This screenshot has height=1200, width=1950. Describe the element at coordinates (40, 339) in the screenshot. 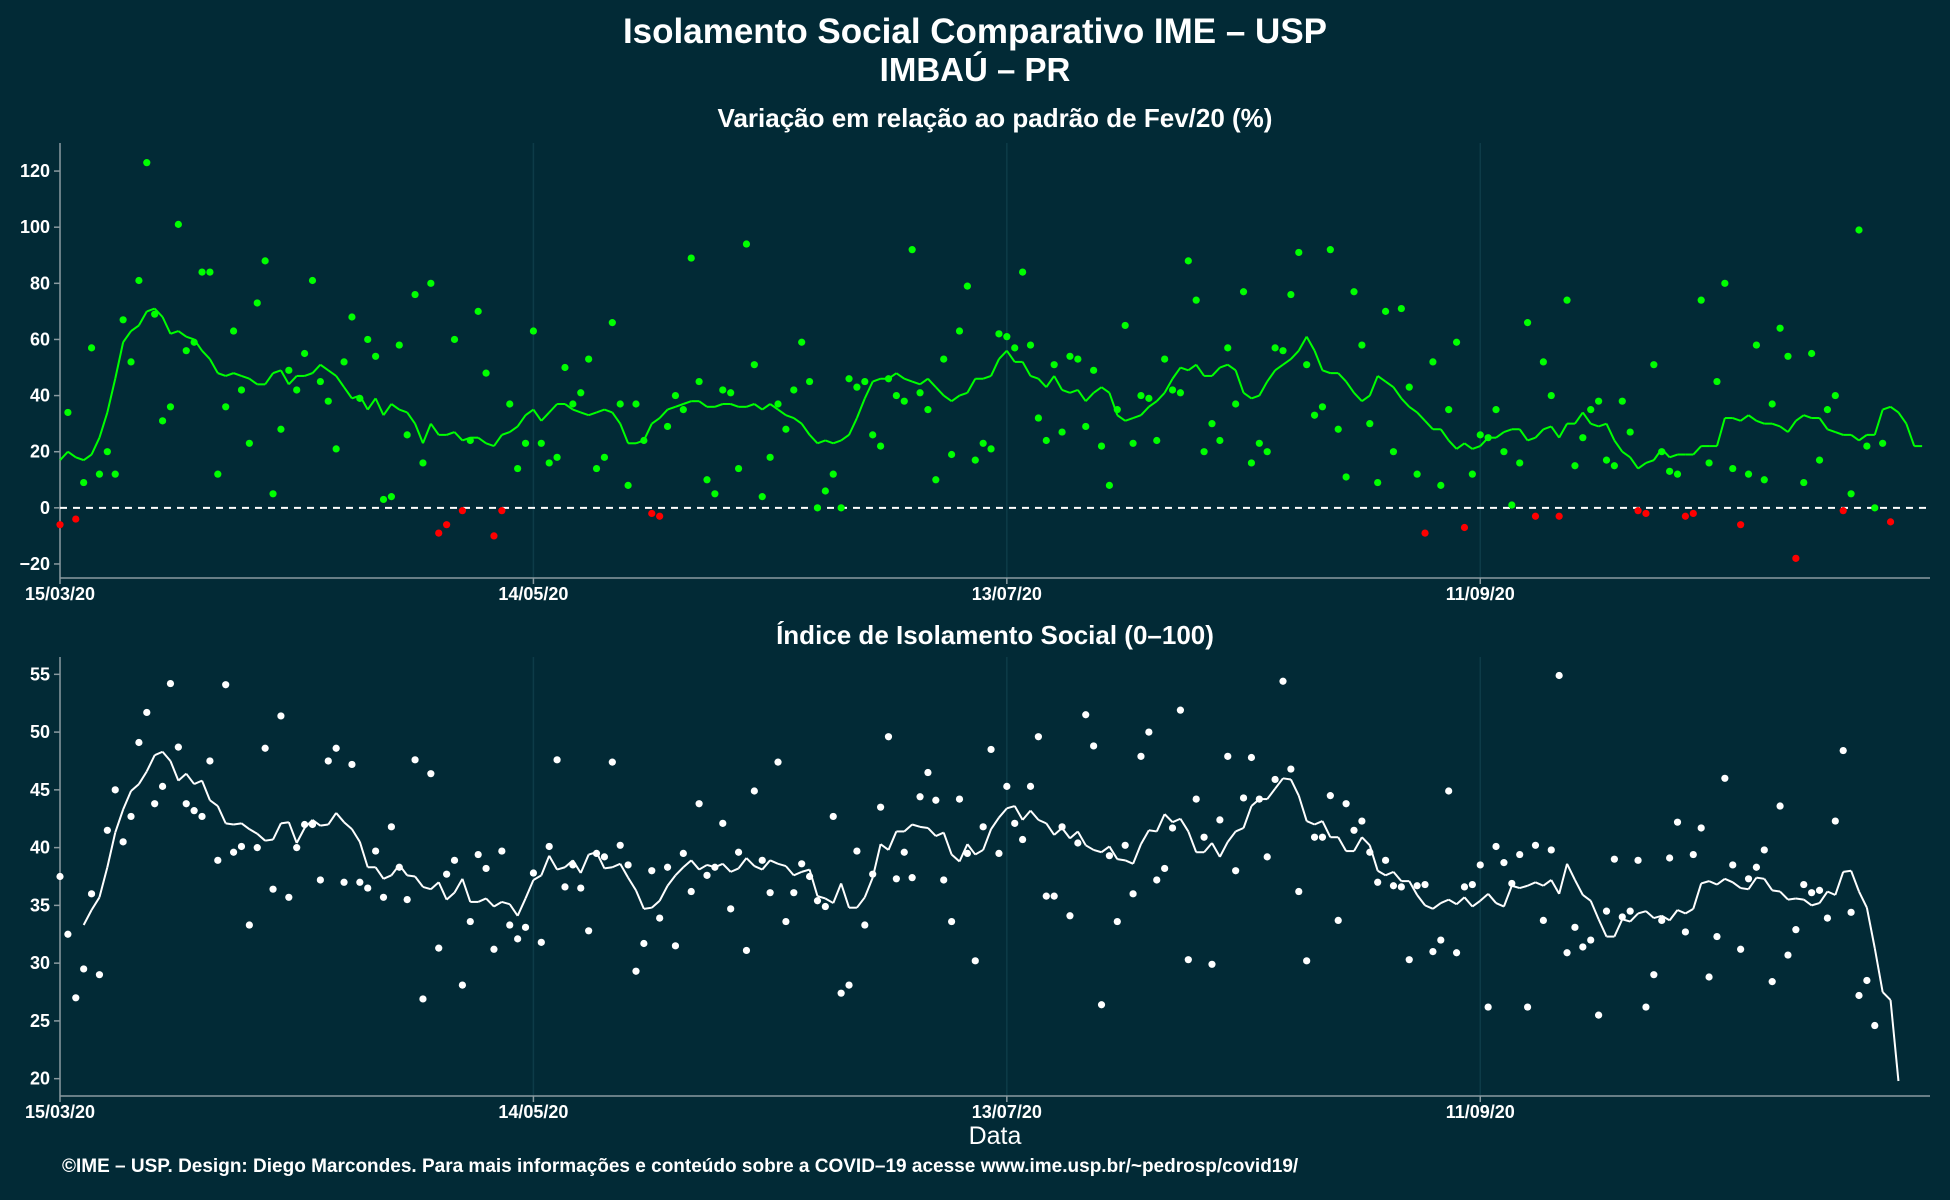

I see `y-tick-label: 60` at that location.